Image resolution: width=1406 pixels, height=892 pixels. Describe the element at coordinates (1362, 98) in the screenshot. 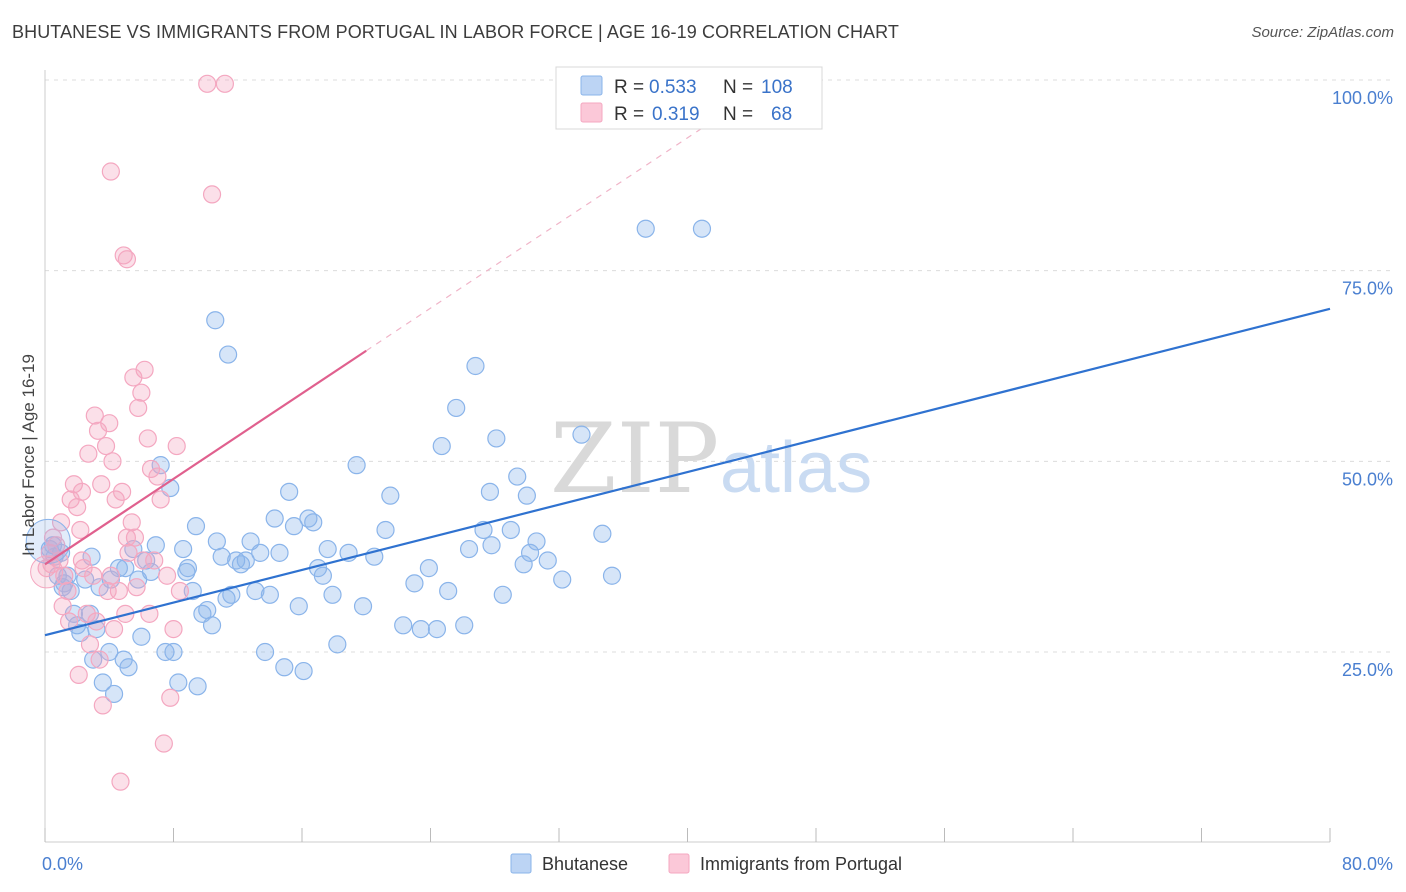

I see `y-tick-label-3: 100.0%` at that location.